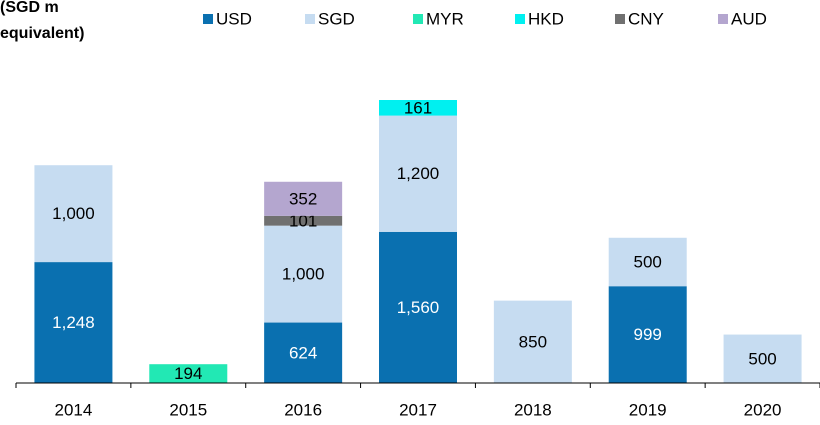  What do you see at coordinates (74, 409) in the screenshot?
I see `x-tick-label: 2014` at bounding box center [74, 409].